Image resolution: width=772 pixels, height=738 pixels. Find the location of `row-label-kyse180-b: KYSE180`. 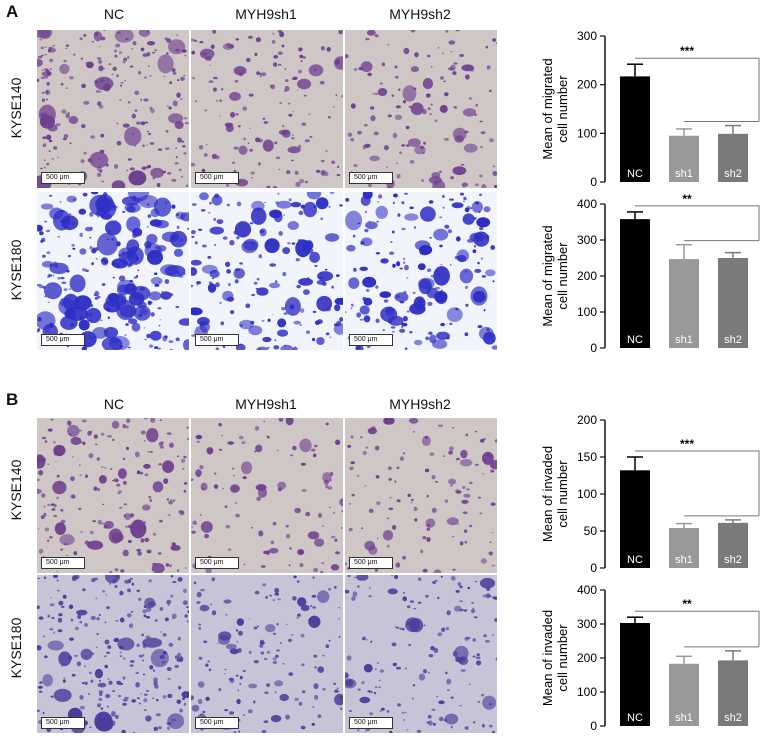

row-label-kyse180-b: KYSE180 is located at coordinates (16, 648).